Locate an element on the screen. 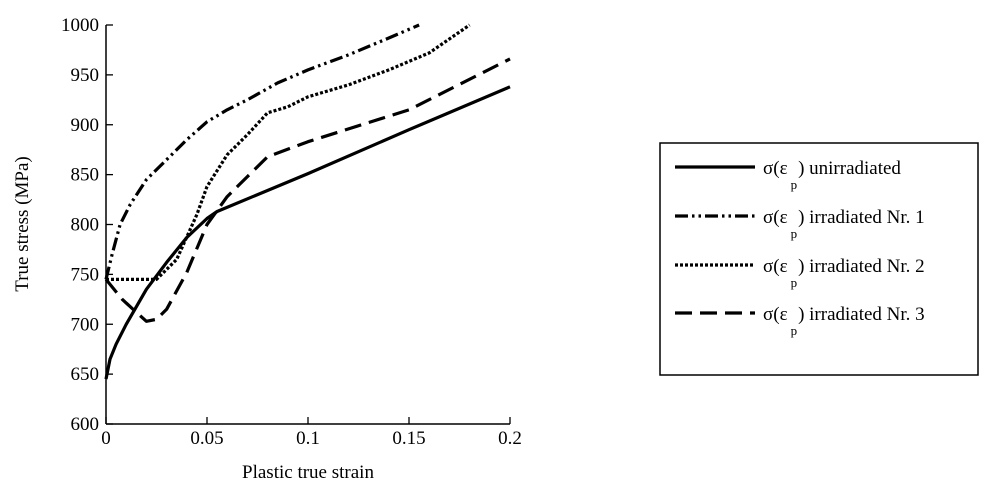 The width and height of the screenshot is (984, 486). x-tick-label: 0.2 is located at coordinates (510, 438).